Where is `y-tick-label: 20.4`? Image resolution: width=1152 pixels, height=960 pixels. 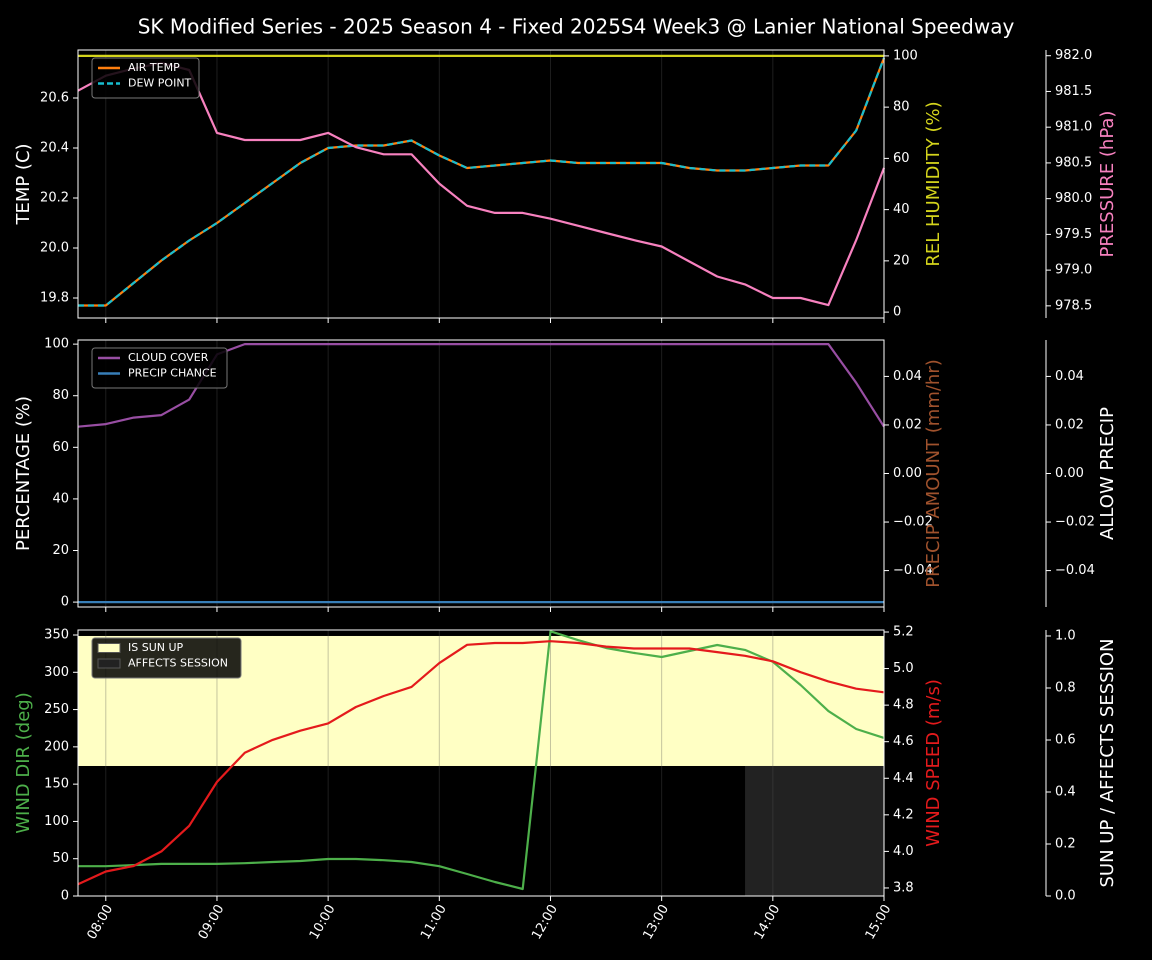
y-tick-label: 20.4 is located at coordinates (54, 148).